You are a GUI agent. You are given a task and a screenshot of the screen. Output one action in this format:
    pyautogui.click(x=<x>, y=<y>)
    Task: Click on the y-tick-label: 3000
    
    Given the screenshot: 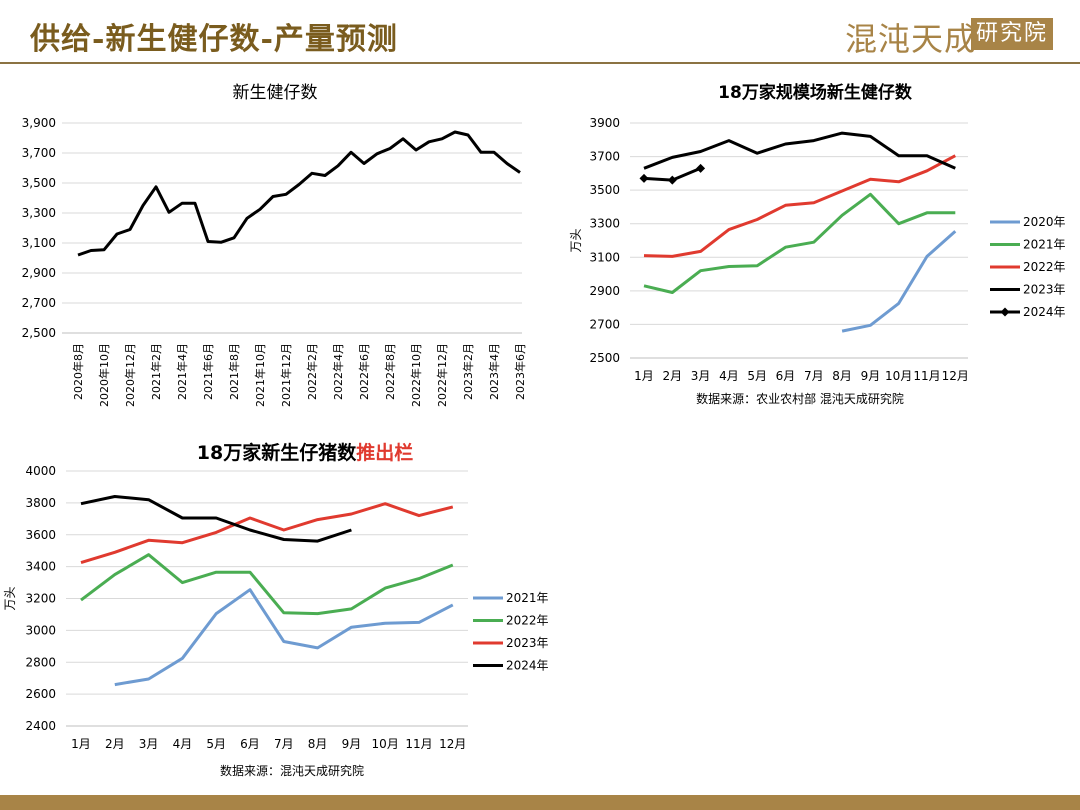 What is the action you would take?
    pyautogui.click(x=40, y=630)
    